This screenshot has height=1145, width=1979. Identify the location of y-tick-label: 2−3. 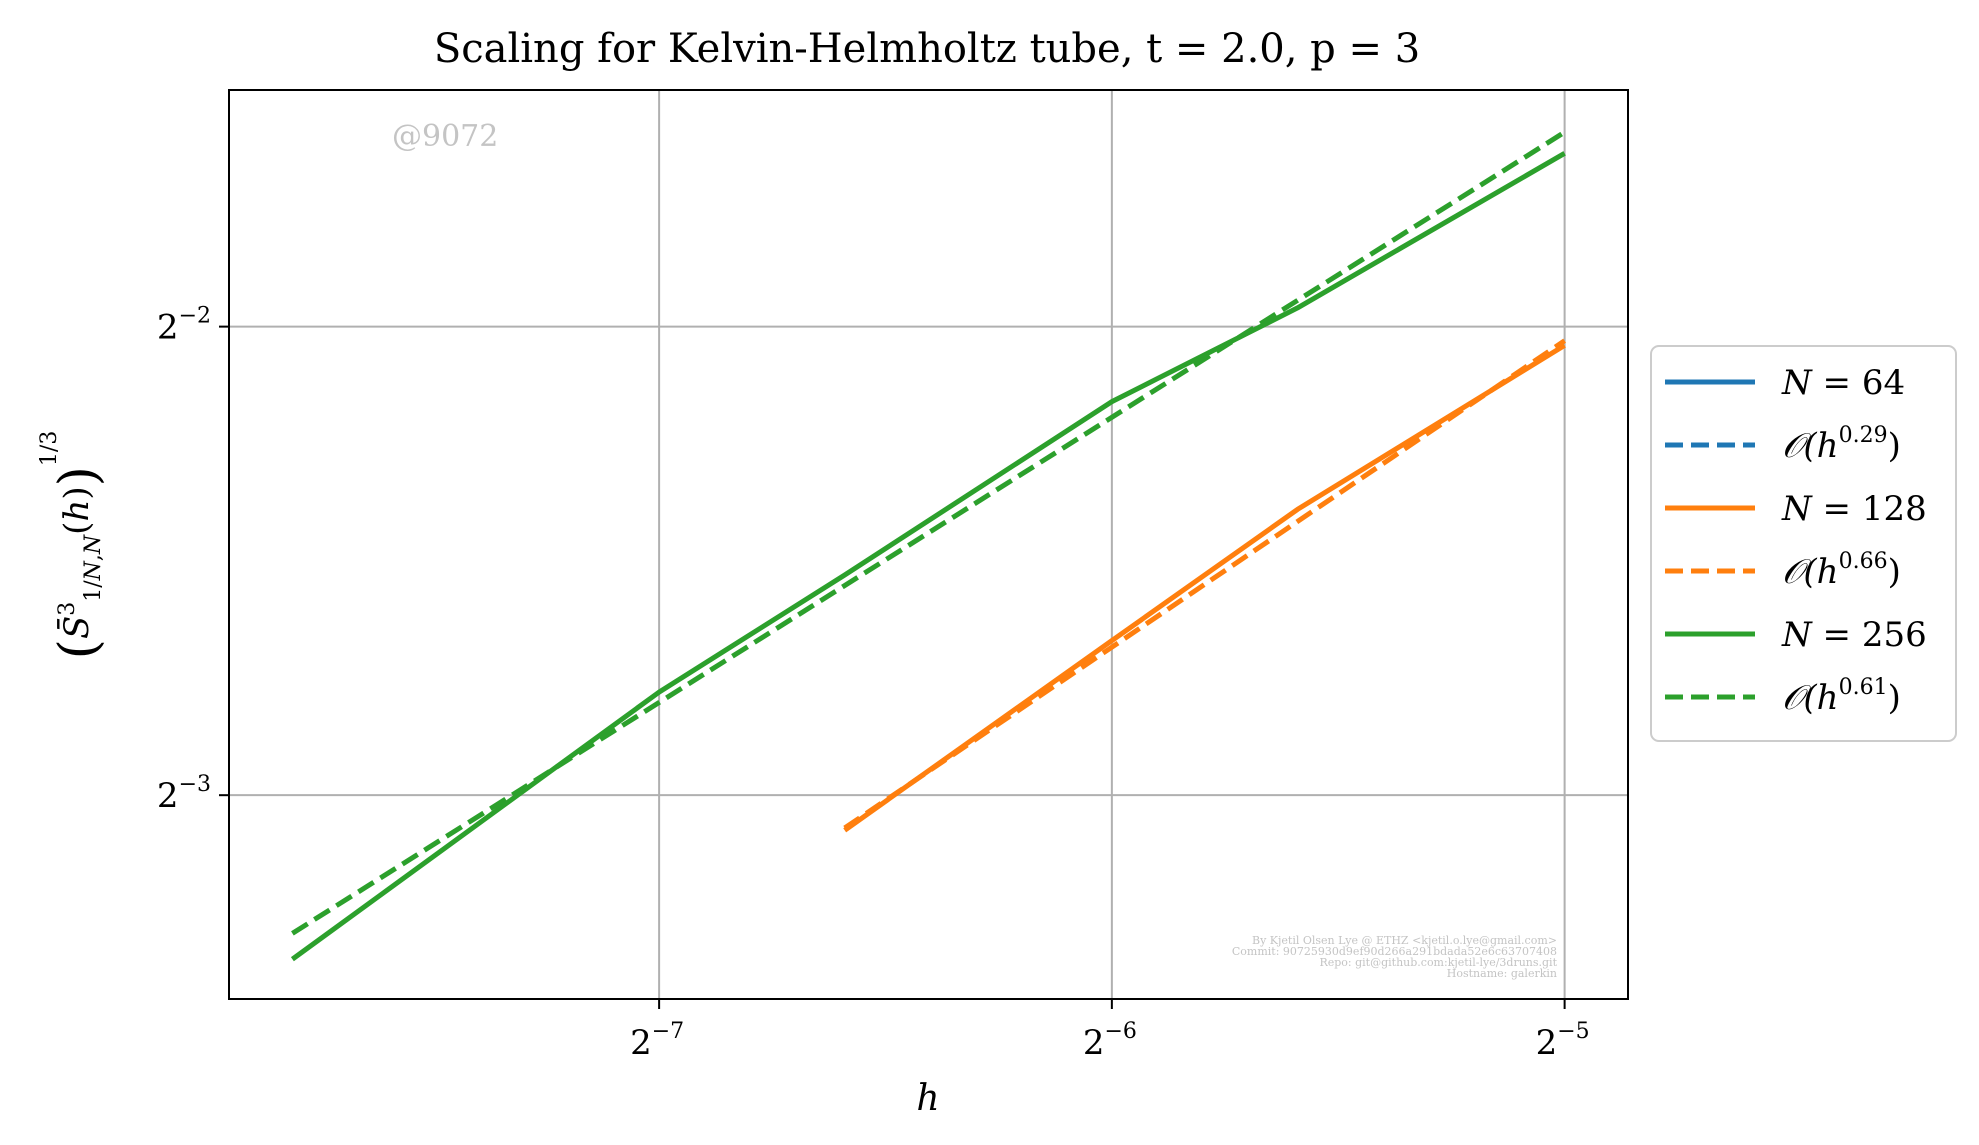
(184, 794).